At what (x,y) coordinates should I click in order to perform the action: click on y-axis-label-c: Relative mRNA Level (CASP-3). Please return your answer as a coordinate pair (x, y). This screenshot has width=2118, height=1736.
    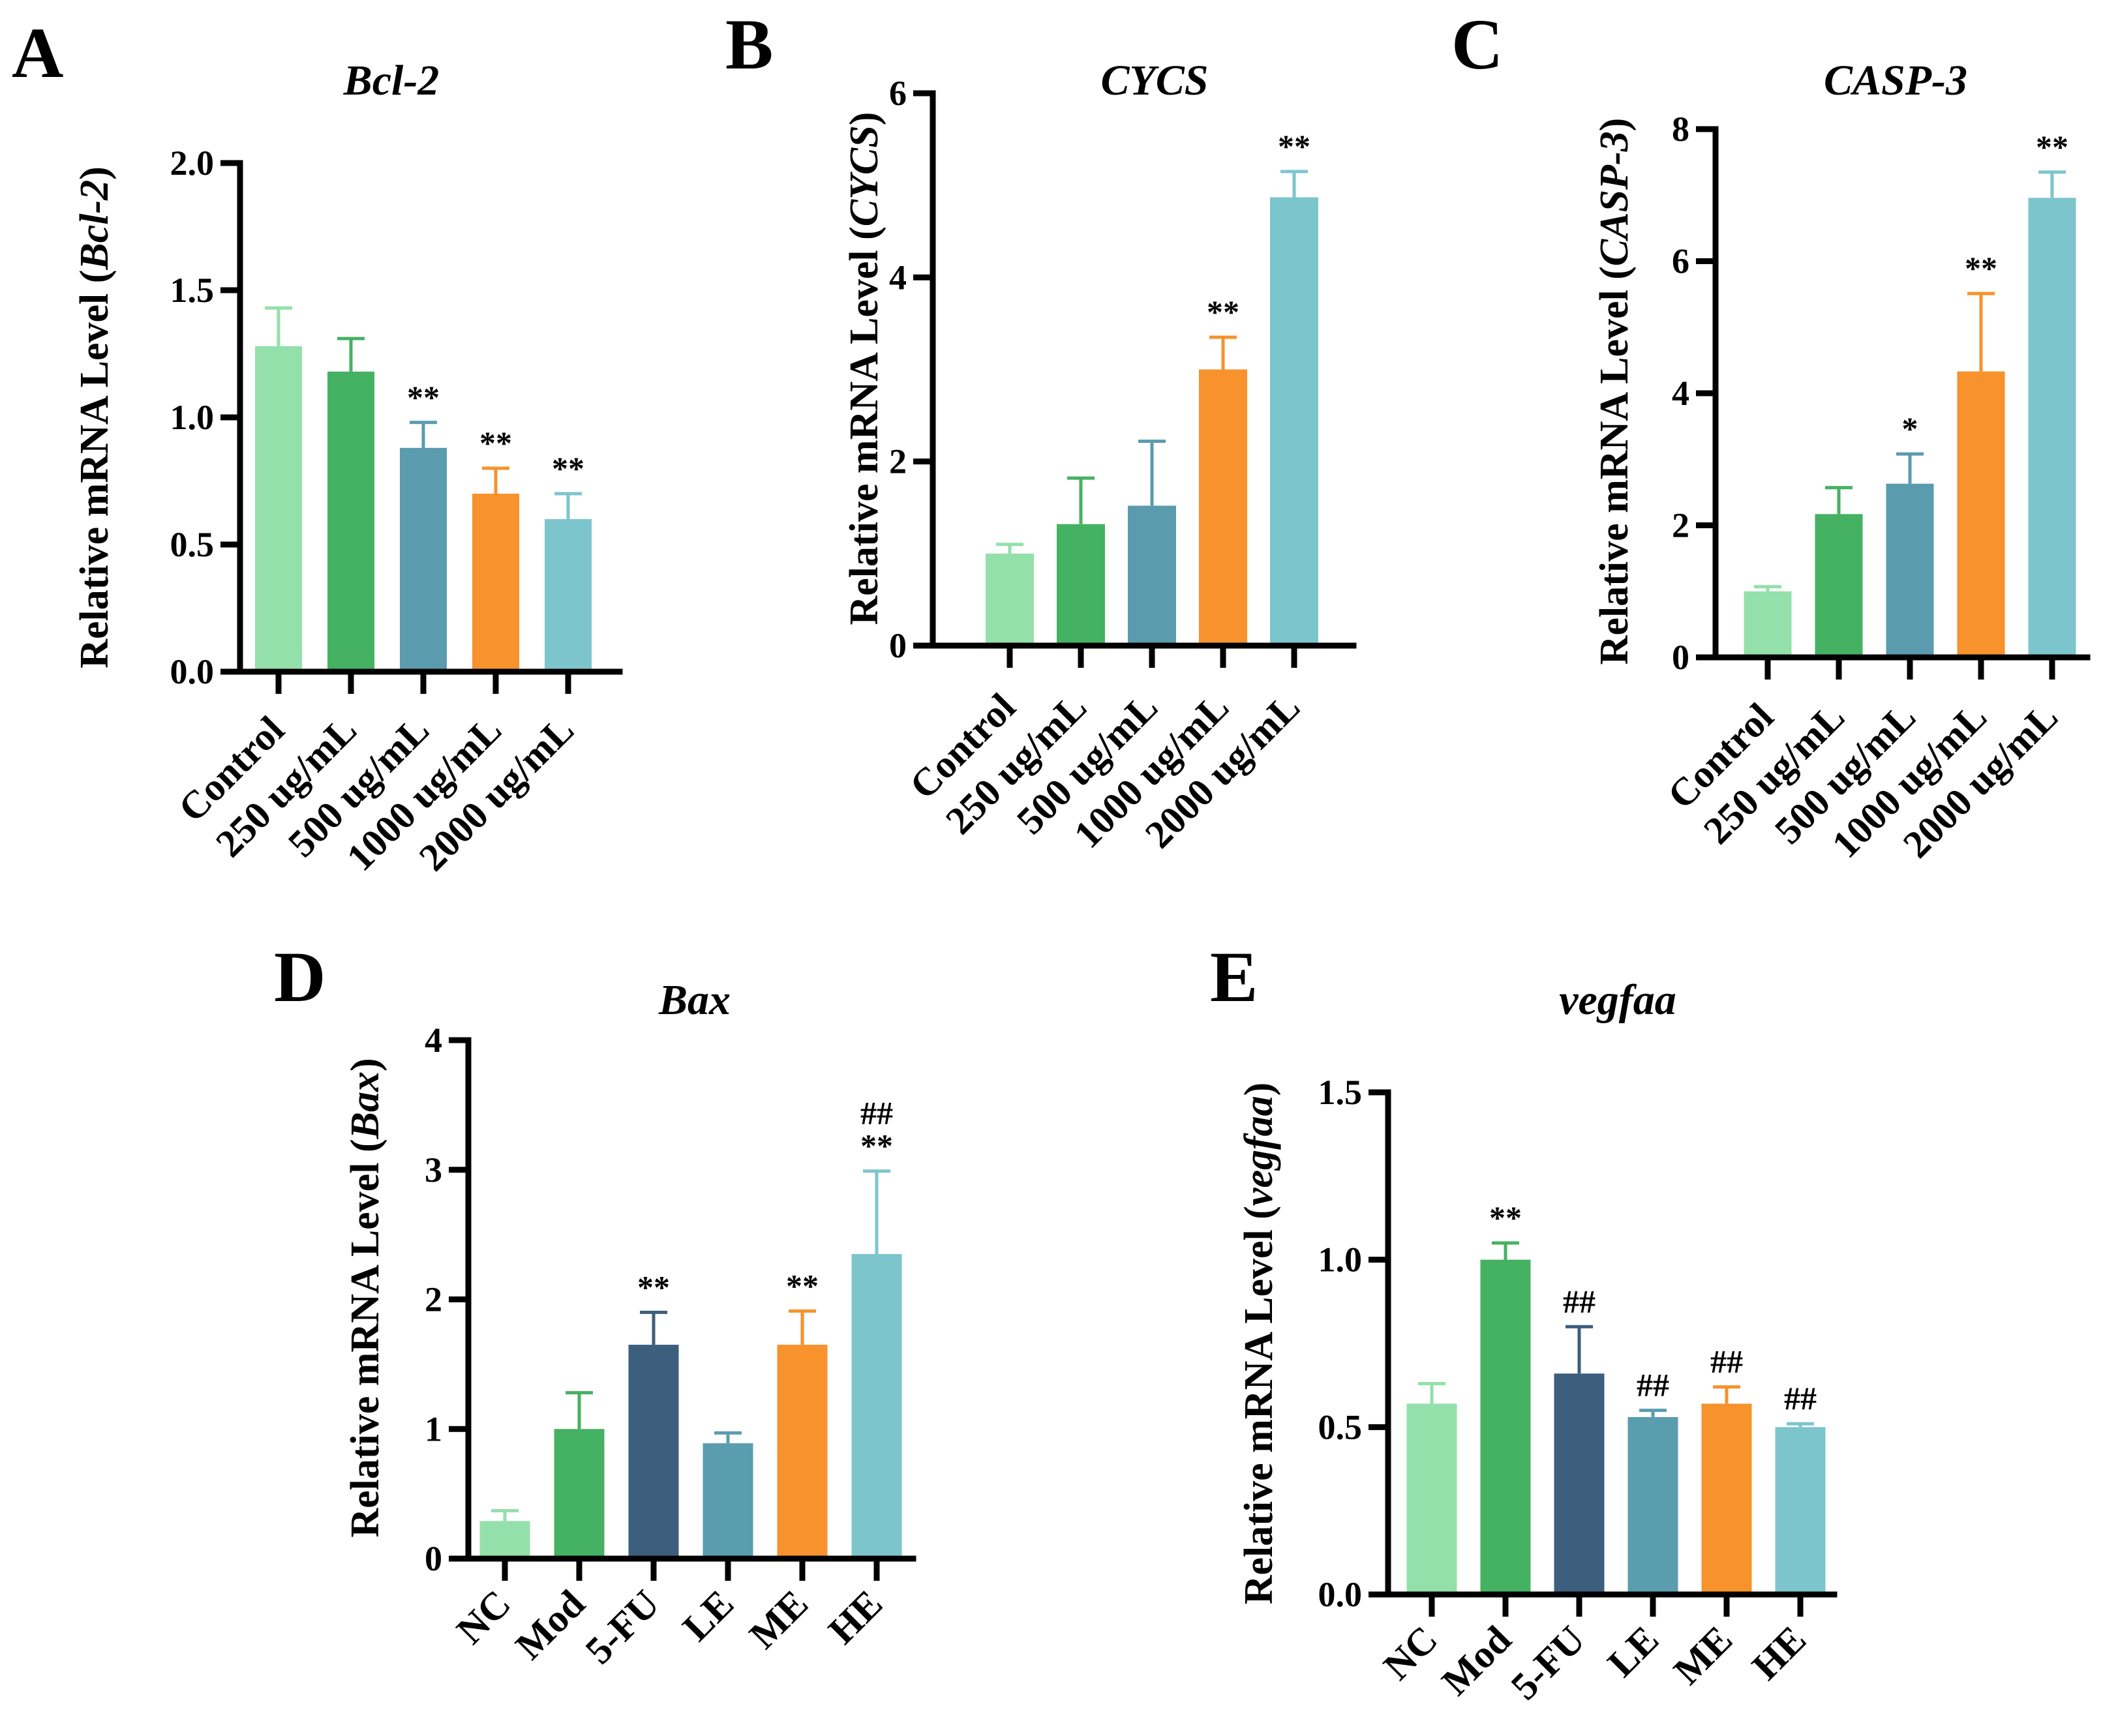
    Looking at the image, I should click on (1614, 391).